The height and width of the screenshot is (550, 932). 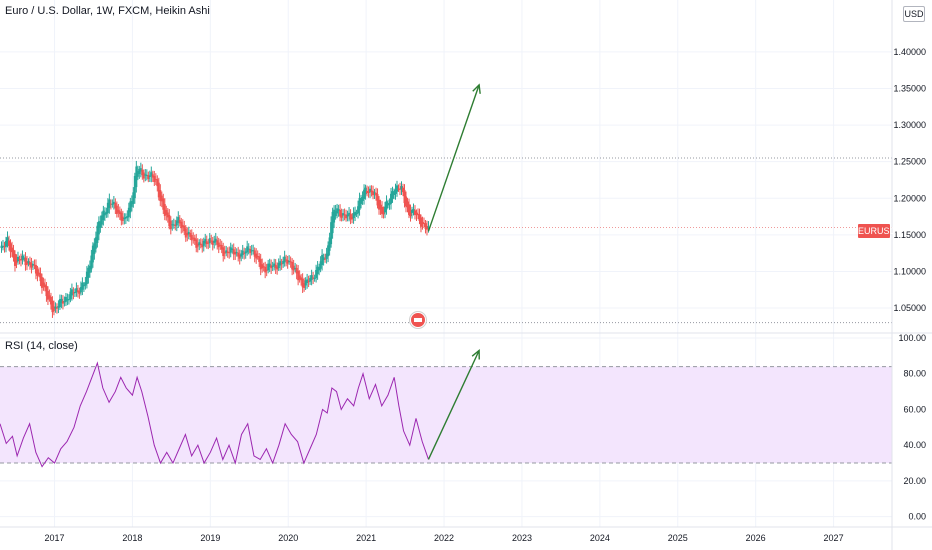 What do you see at coordinates (914, 374) in the screenshot?
I see `rsi-tick-label: 80.00` at bounding box center [914, 374].